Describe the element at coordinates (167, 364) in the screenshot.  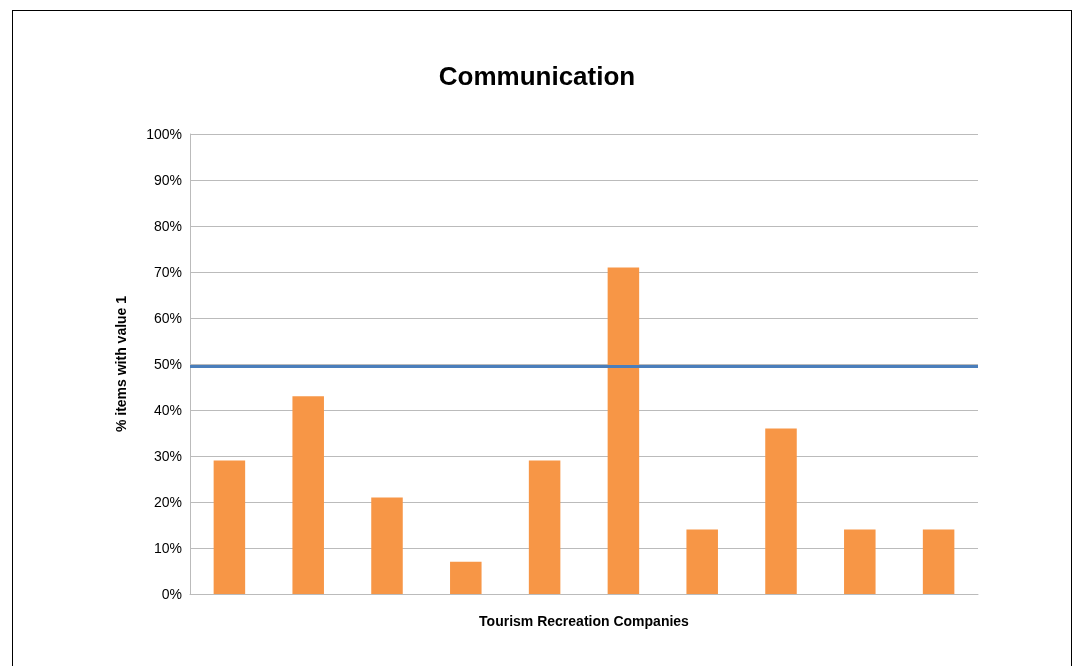
I see `y-tick-label: 50%` at that location.